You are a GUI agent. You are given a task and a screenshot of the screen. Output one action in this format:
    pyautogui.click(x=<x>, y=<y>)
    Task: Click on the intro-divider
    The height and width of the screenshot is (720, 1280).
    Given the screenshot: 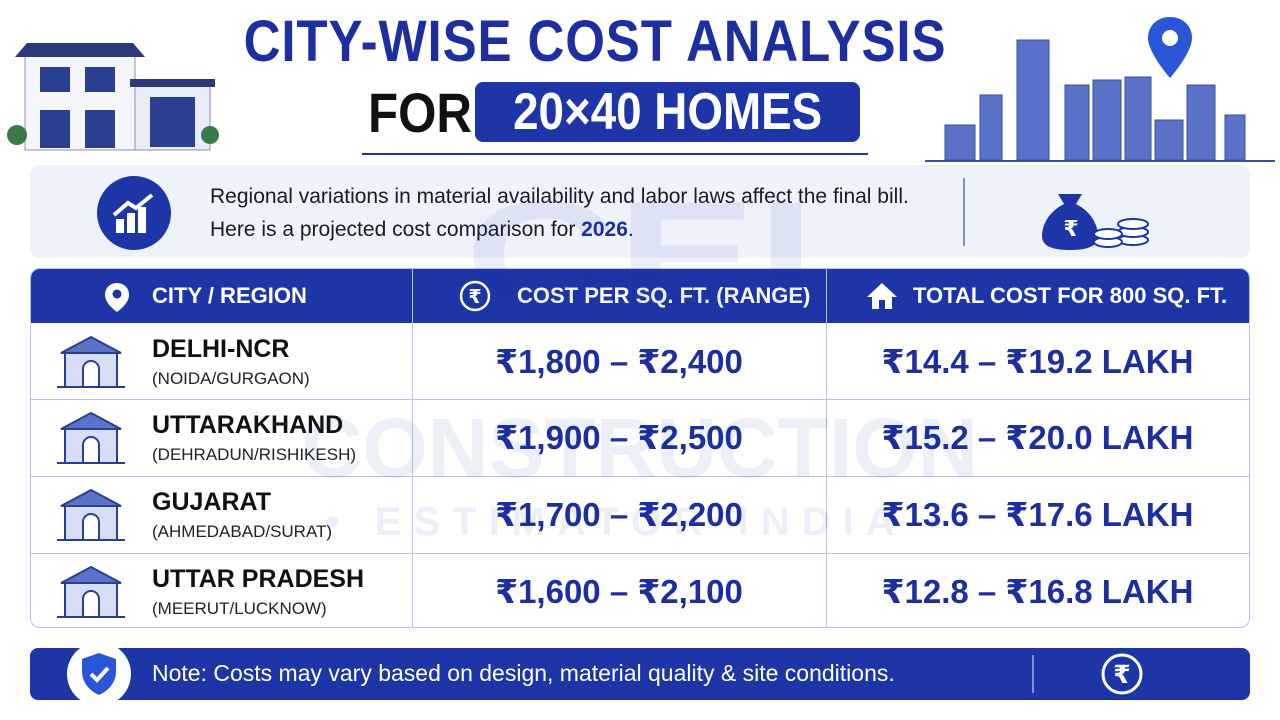 What is the action you would take?
    pyautogui.click(x=964, y=212)
    